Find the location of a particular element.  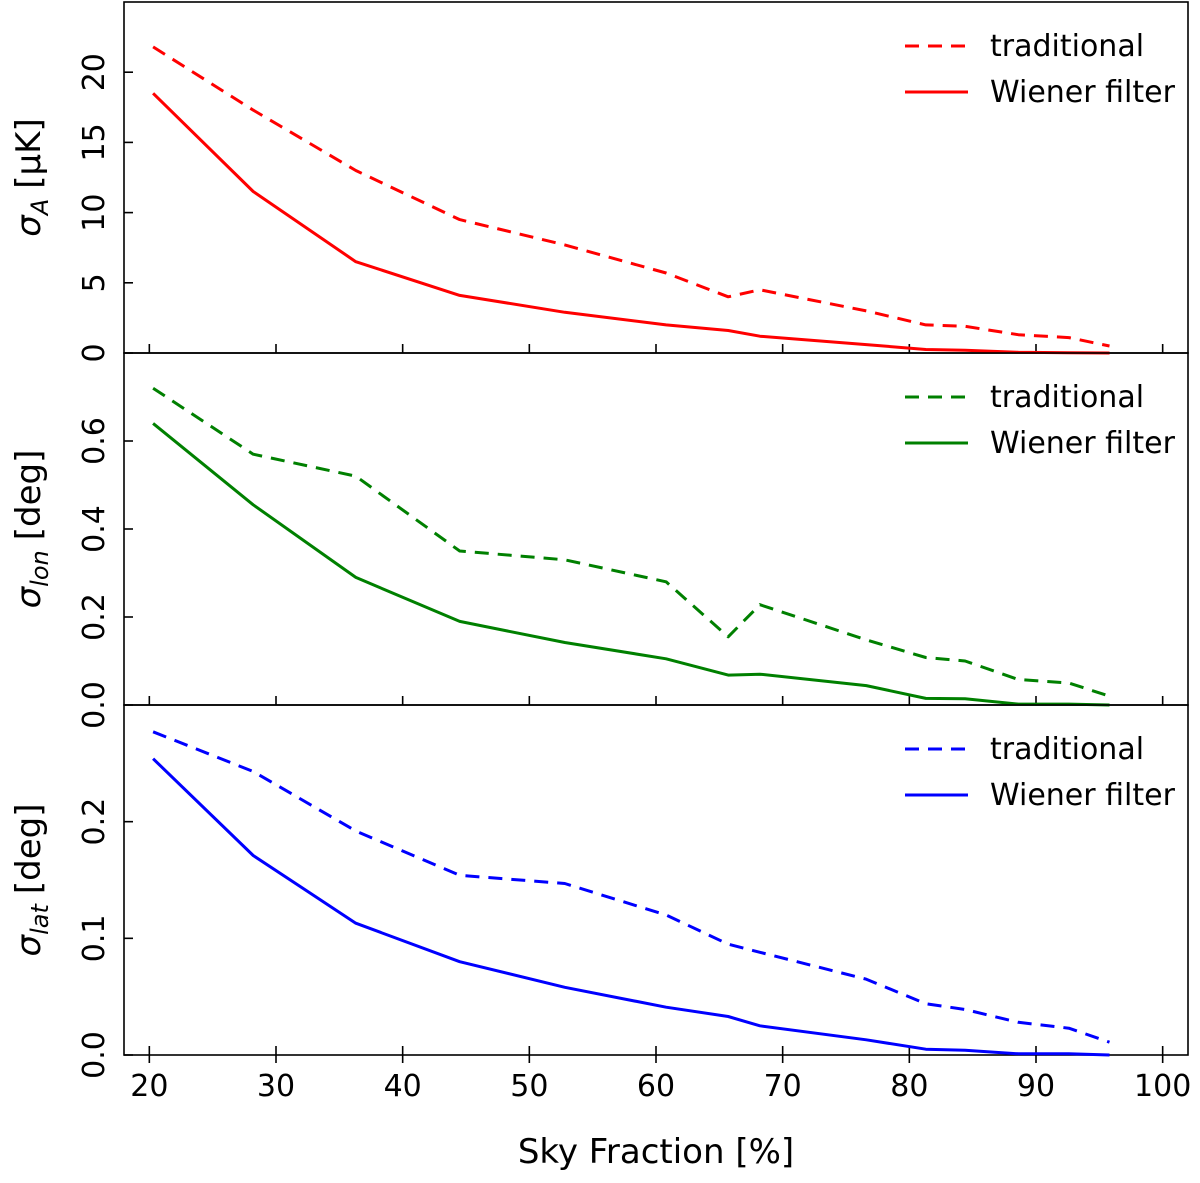

y-axis-label: σlat [deg] is located at coordinates (31, 880).